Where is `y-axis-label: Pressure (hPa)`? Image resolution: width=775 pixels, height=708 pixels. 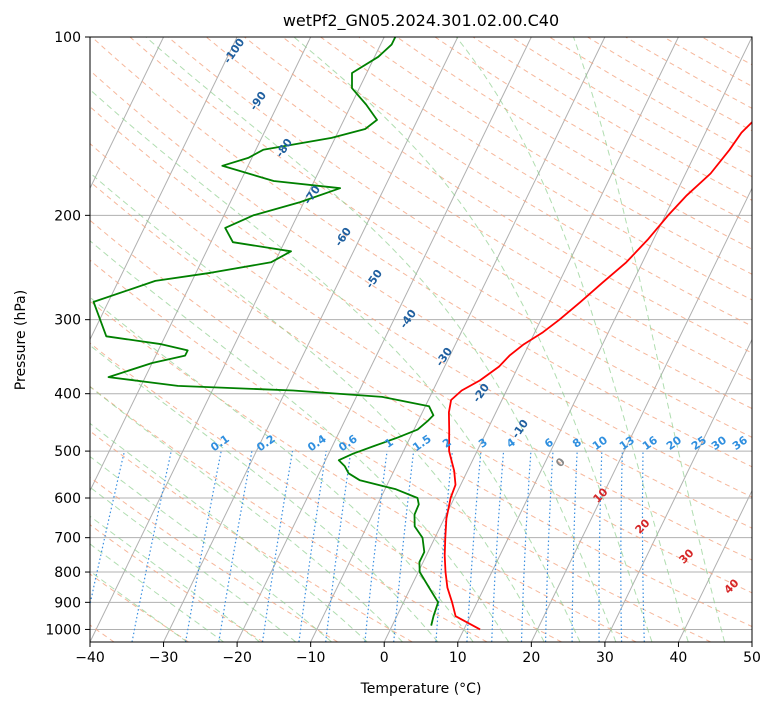
y-axis-label: Pressure (hPa) is located at coordinates (21, 340).